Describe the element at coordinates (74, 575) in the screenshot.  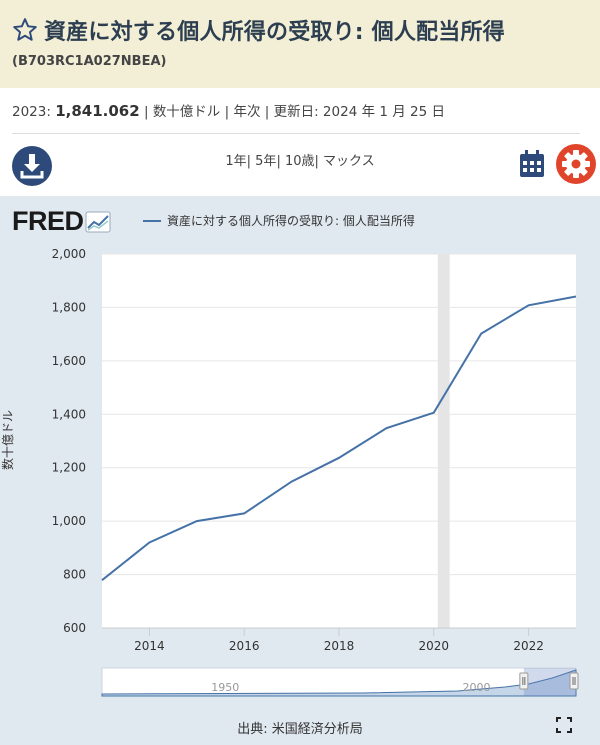
I see `y-tick-label: 800` at that location.